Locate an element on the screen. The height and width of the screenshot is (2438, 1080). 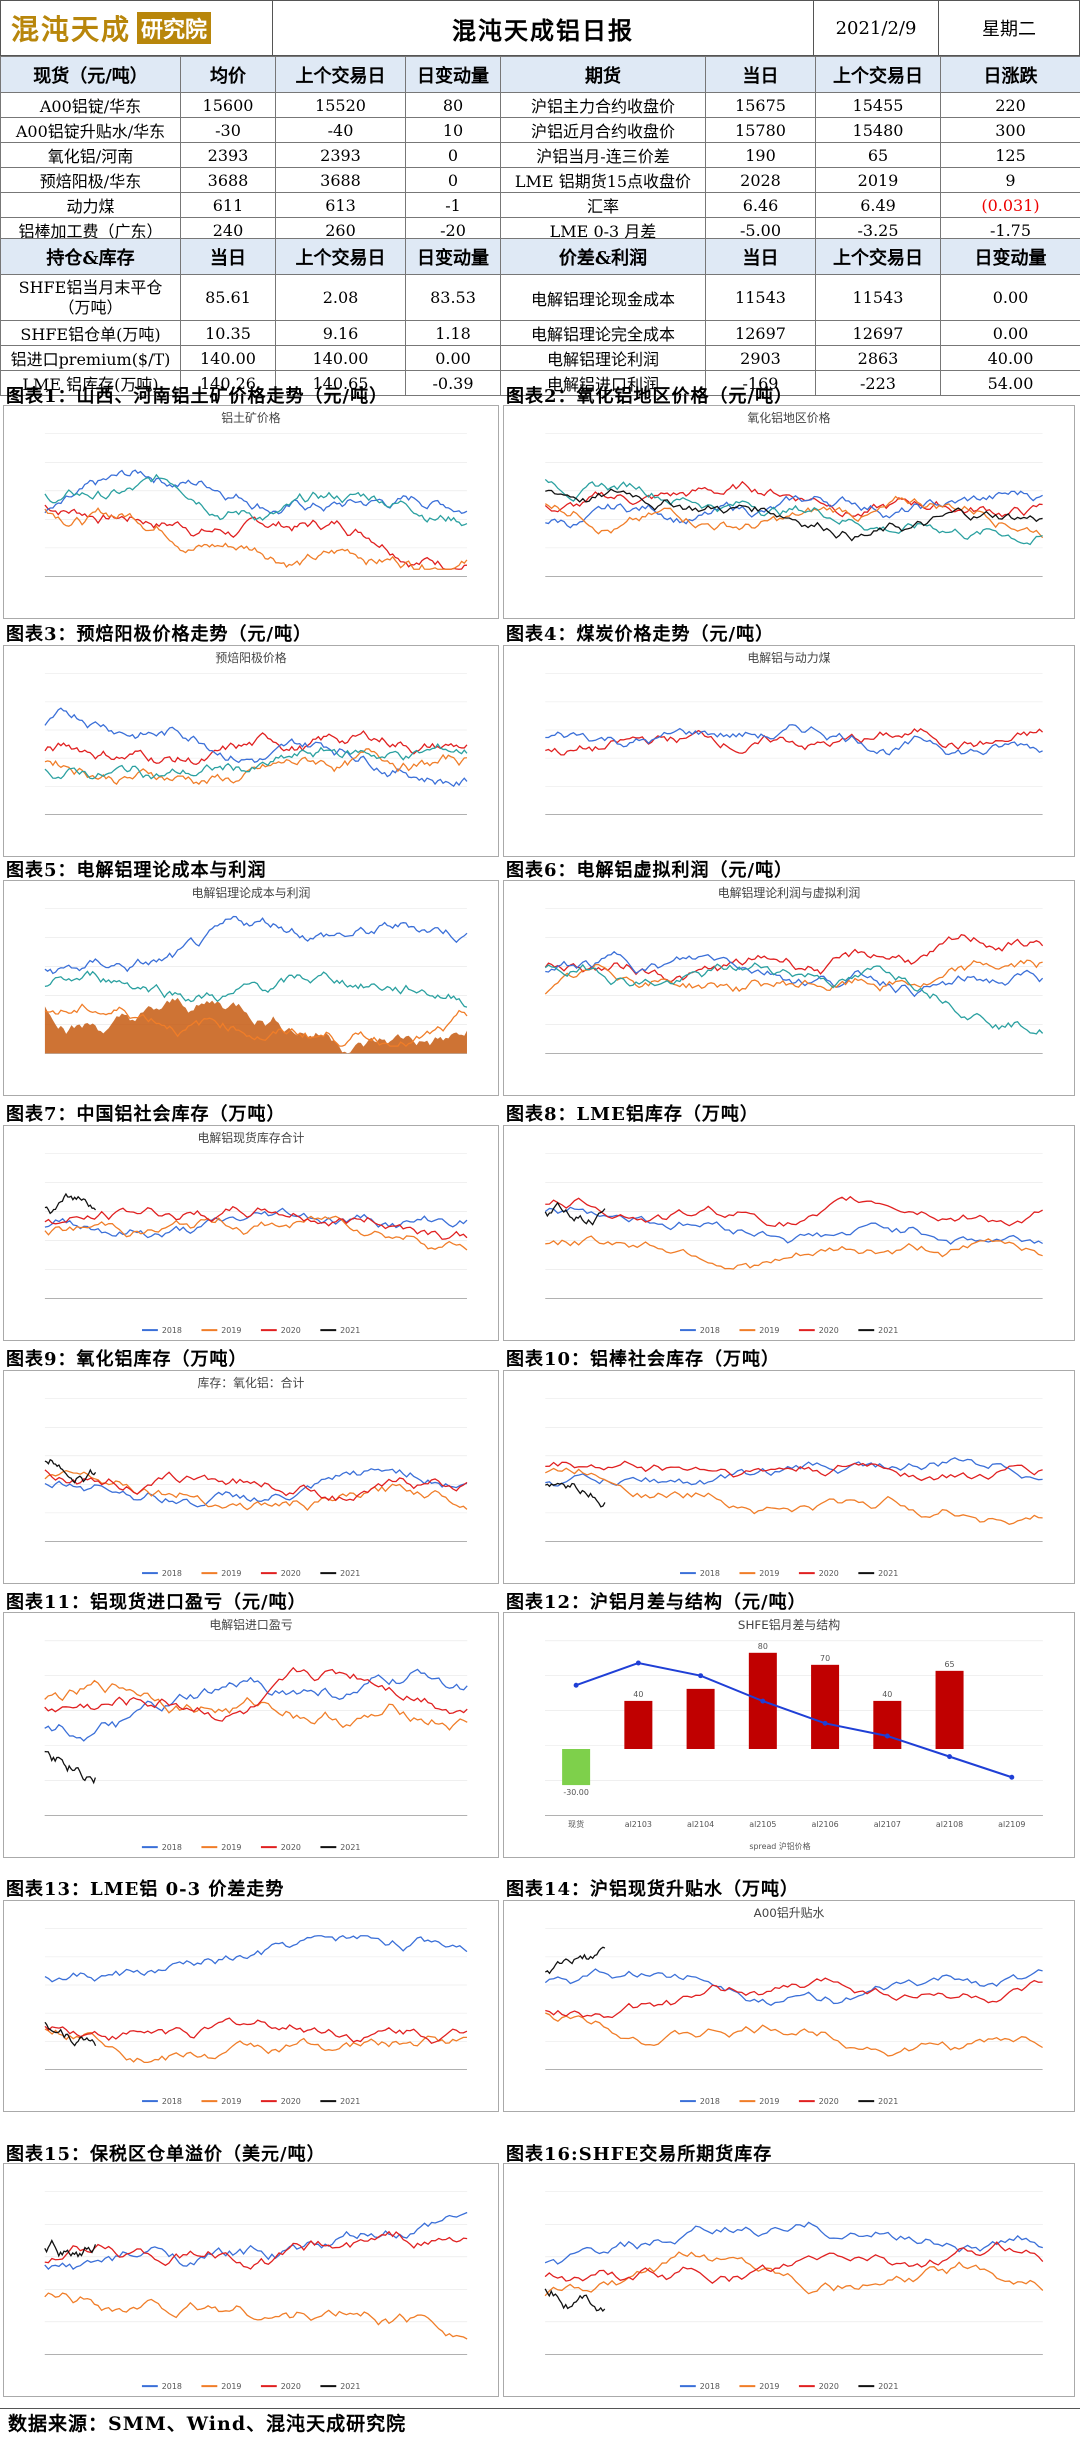
table-header: 日变动量 is located at coordinates (453, 74).